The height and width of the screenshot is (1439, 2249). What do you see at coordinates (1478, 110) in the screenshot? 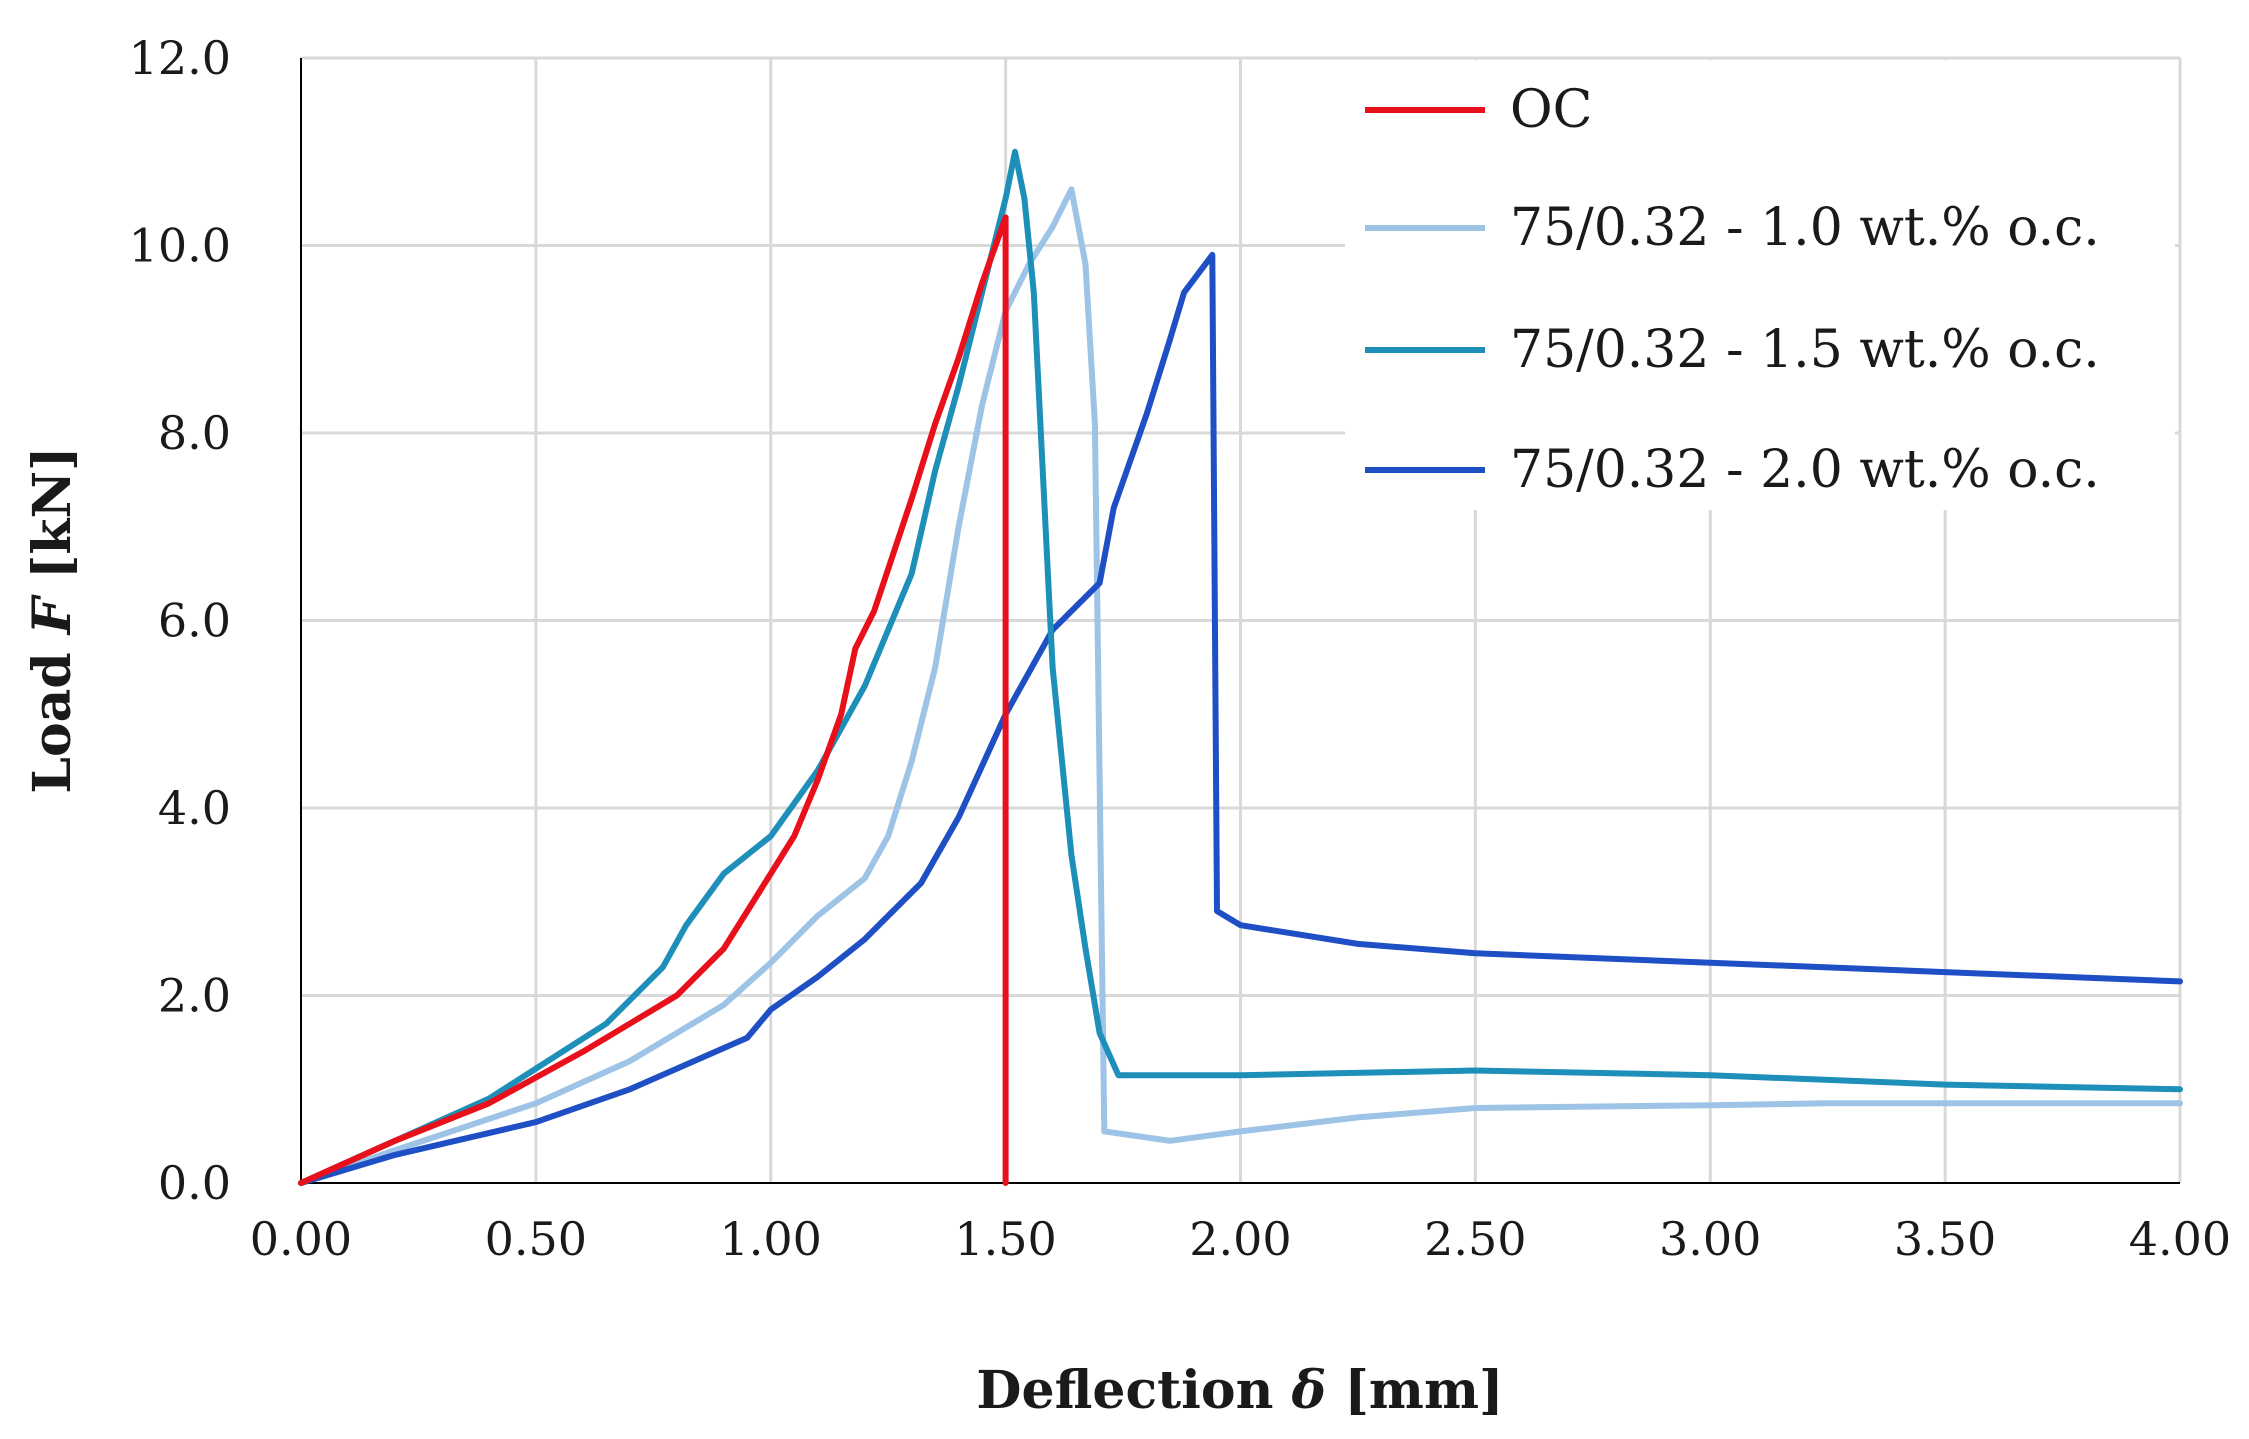
I see `legend-entry-oc: OC` at bounding box center [1478, 110].